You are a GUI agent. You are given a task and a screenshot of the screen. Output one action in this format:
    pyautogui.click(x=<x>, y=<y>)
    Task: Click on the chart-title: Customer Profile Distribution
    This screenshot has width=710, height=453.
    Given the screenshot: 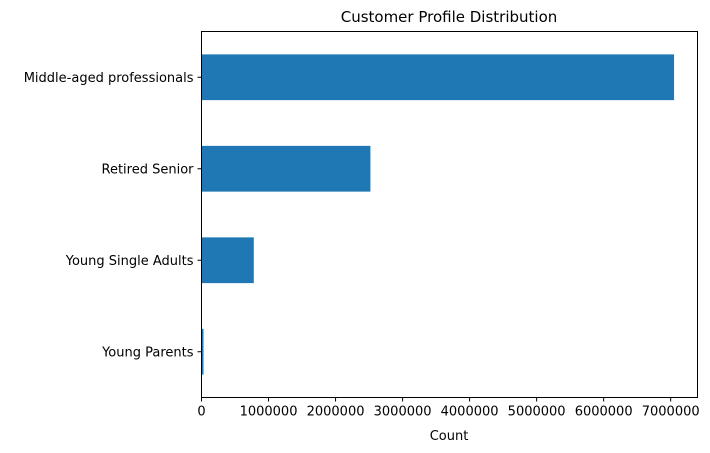 What is the action you would take?
    pyautogui.click(x=449, y=17)
    